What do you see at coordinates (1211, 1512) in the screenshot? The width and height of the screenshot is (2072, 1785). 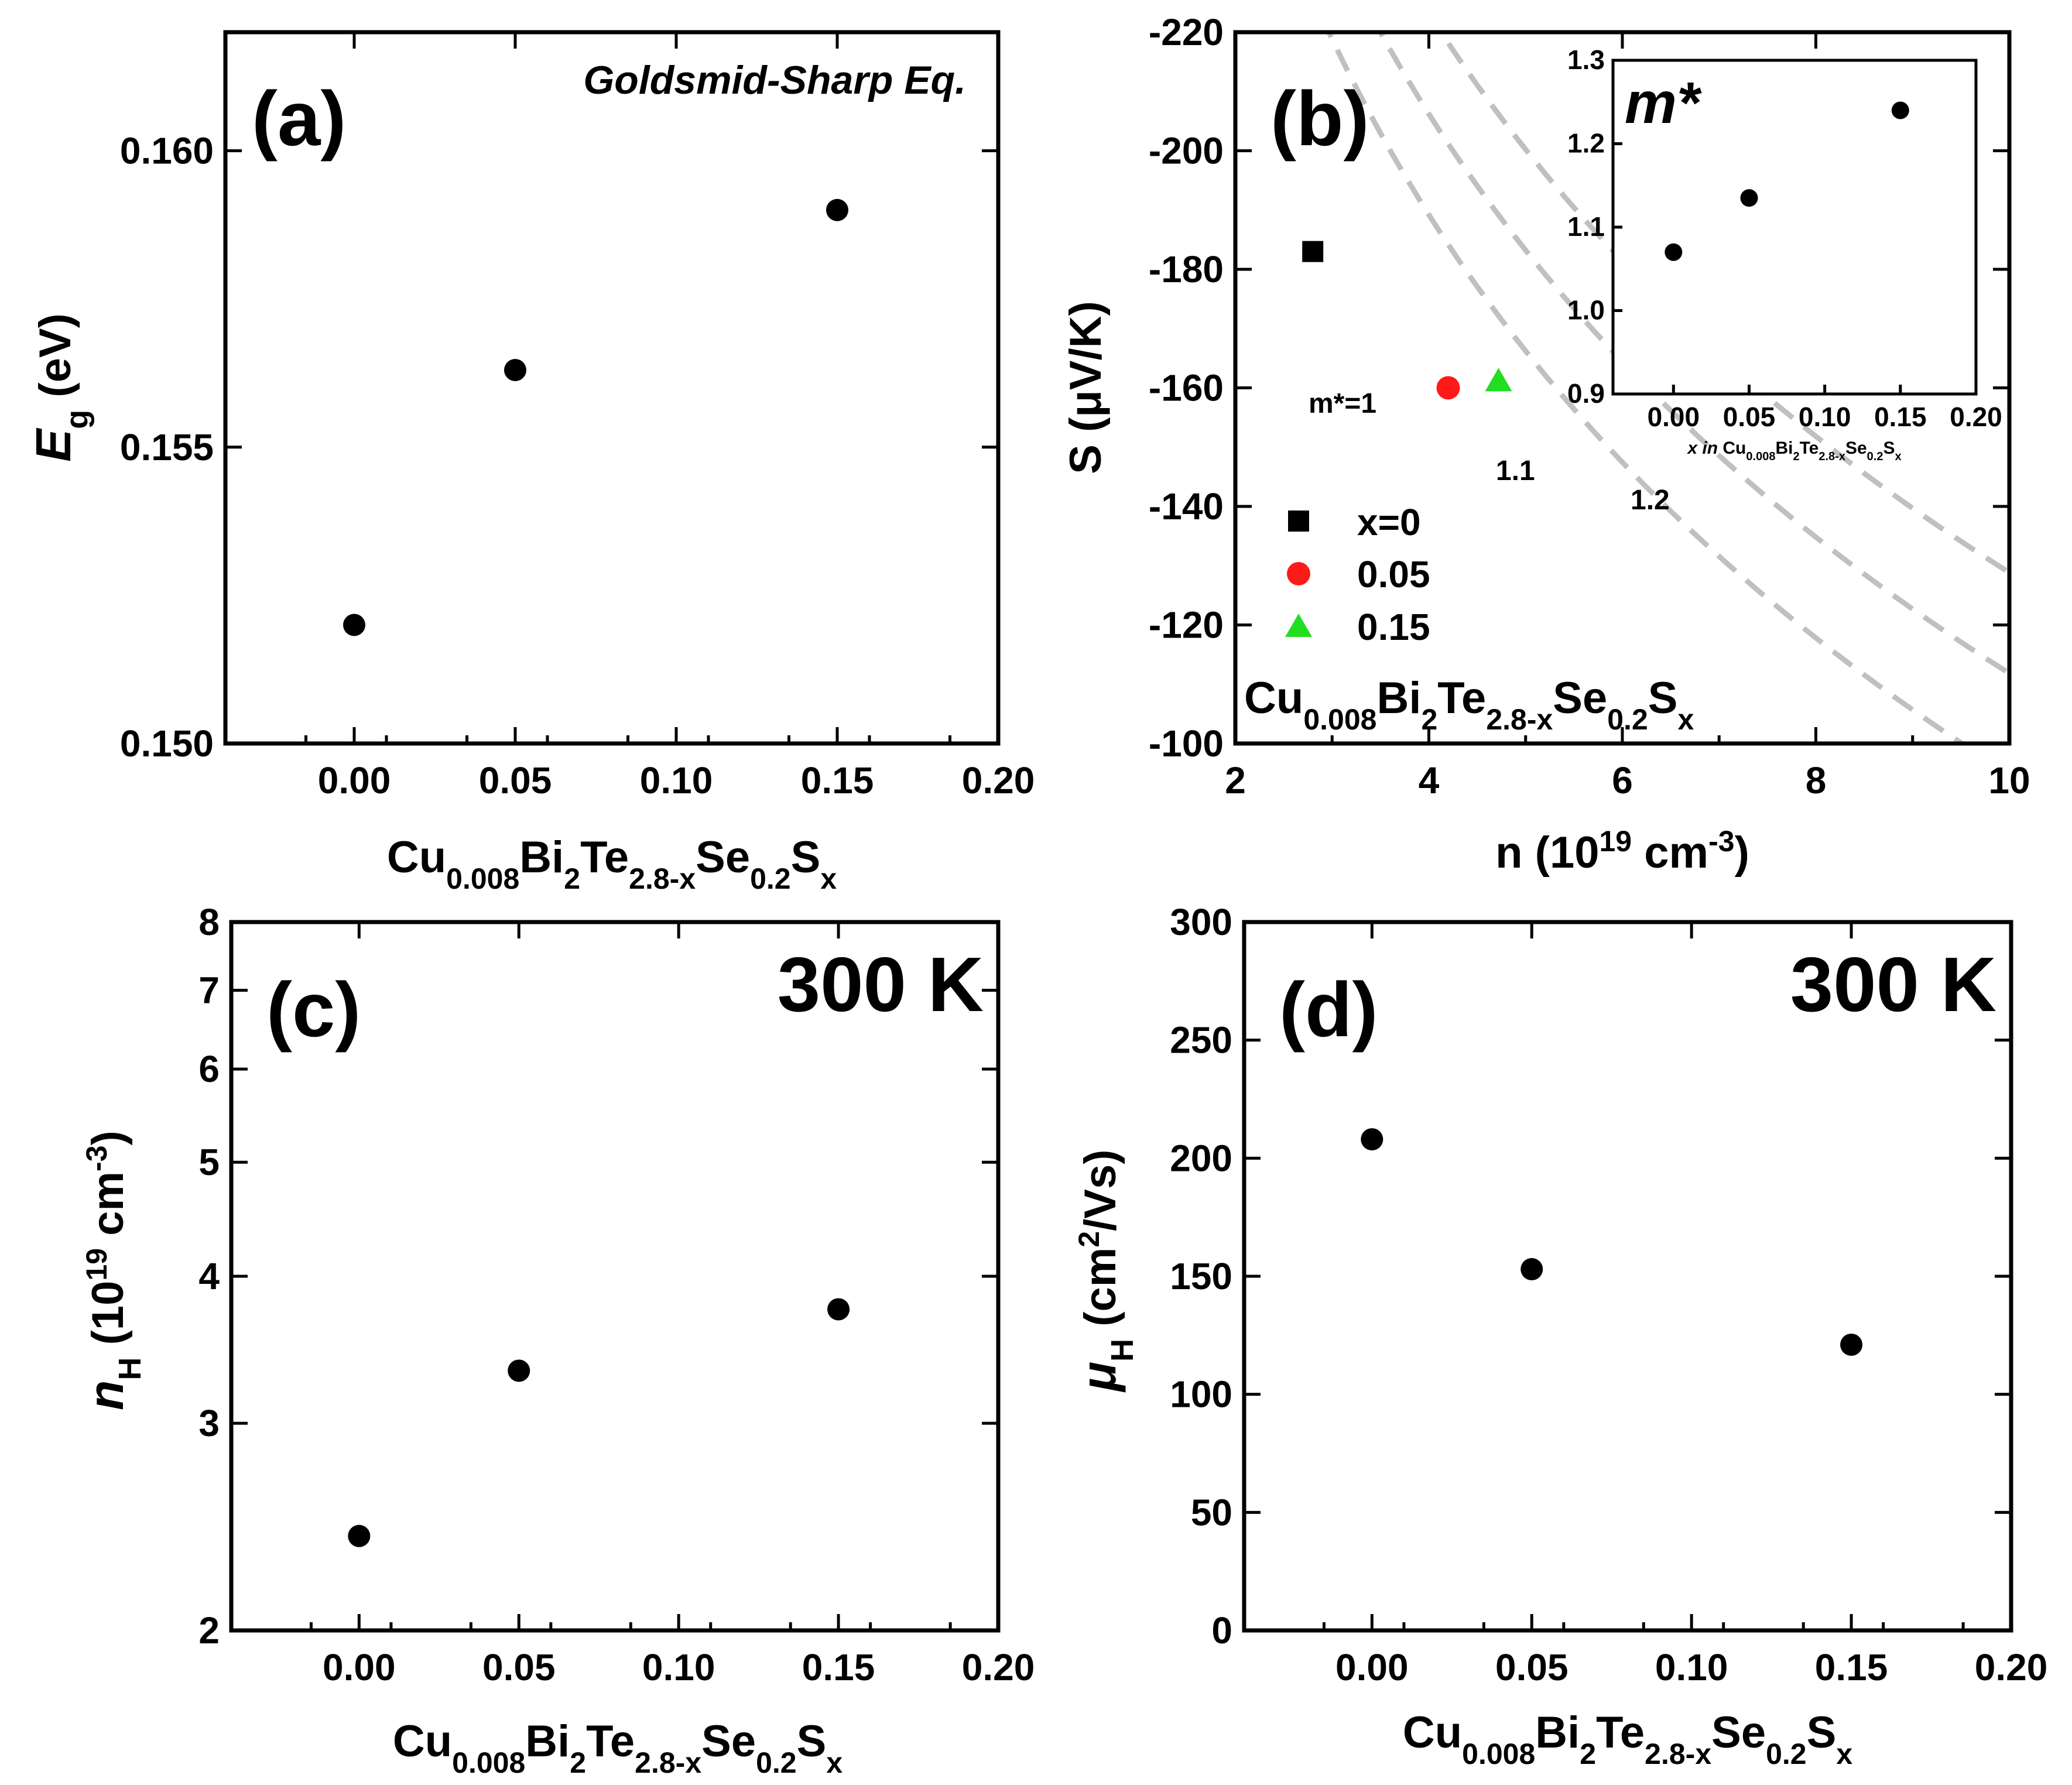 I see `y-tick-label: 50` at bounding box center [1211, 1512].